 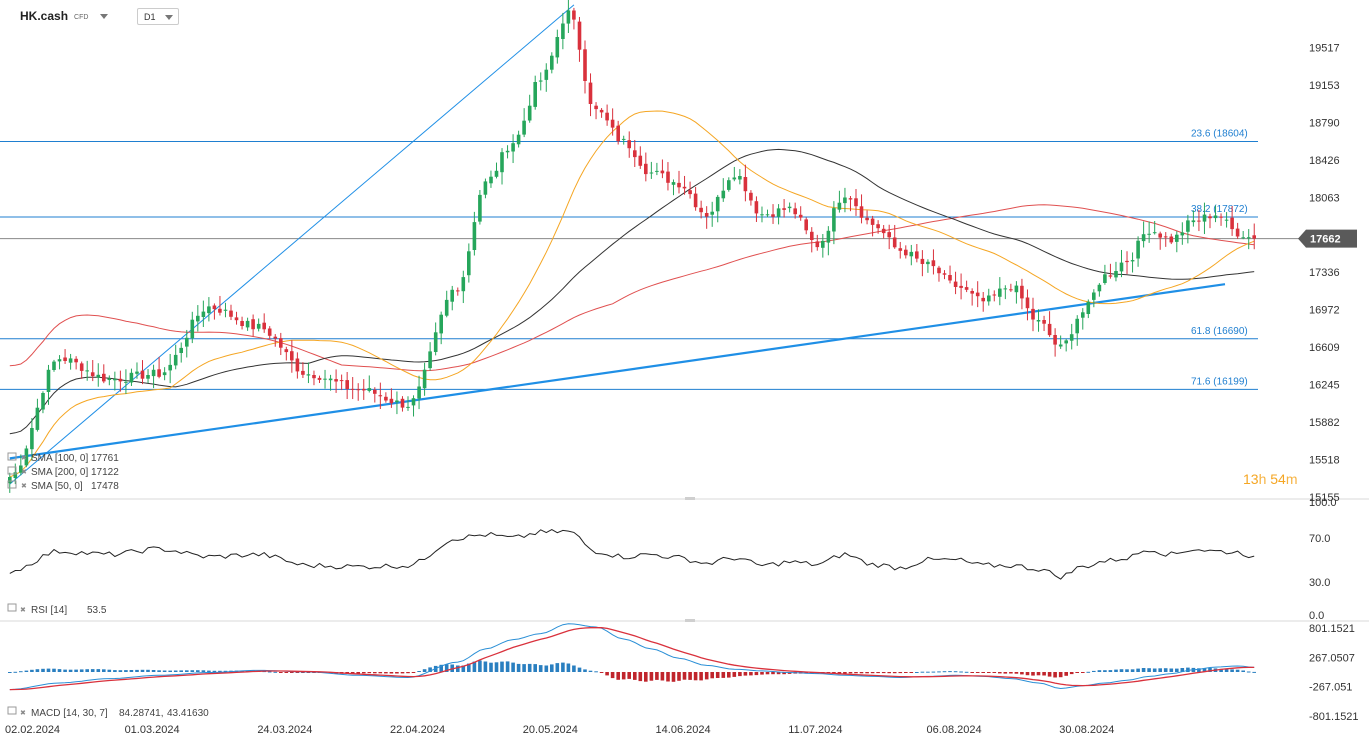 What do you see at coordinates (97, 610) in the screenshot?
I see `rsi-value: 53.5` at bounding box center [97, 610].